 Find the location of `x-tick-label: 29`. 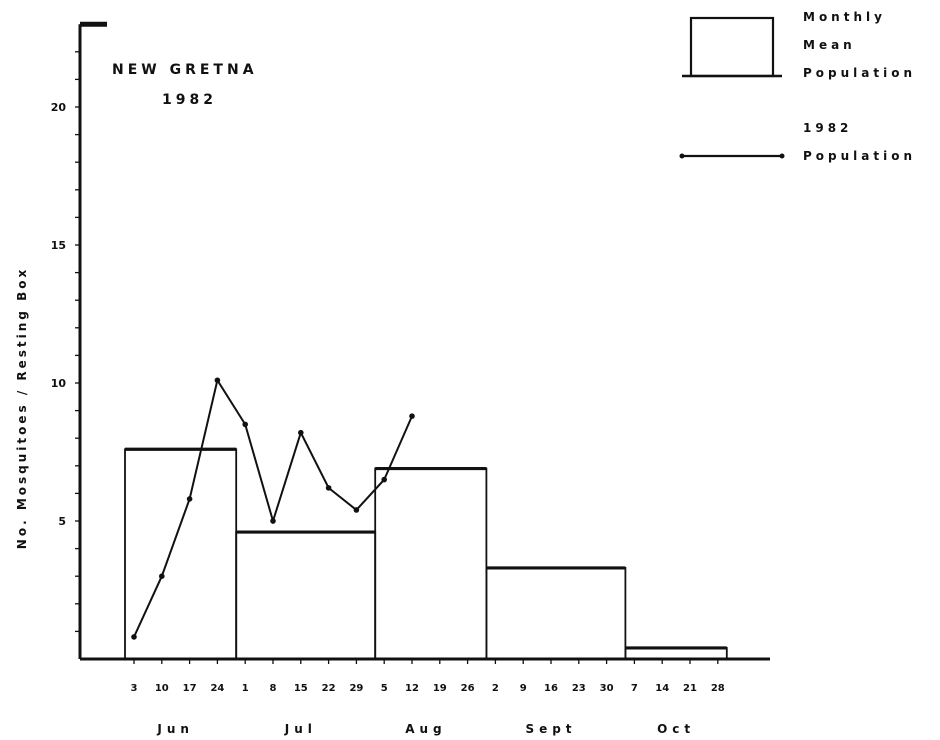

x-tick-label: 29 is located at coordinates (356, 688).